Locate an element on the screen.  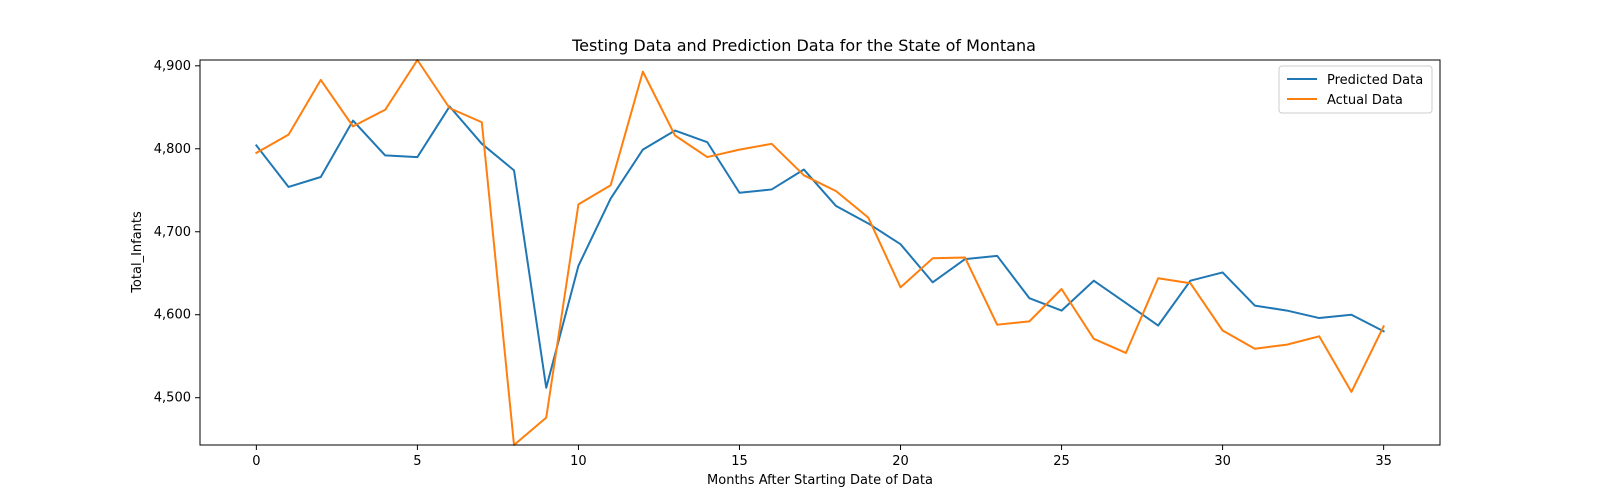
x-tick-label: 10 is located at coordinates (578, 461).